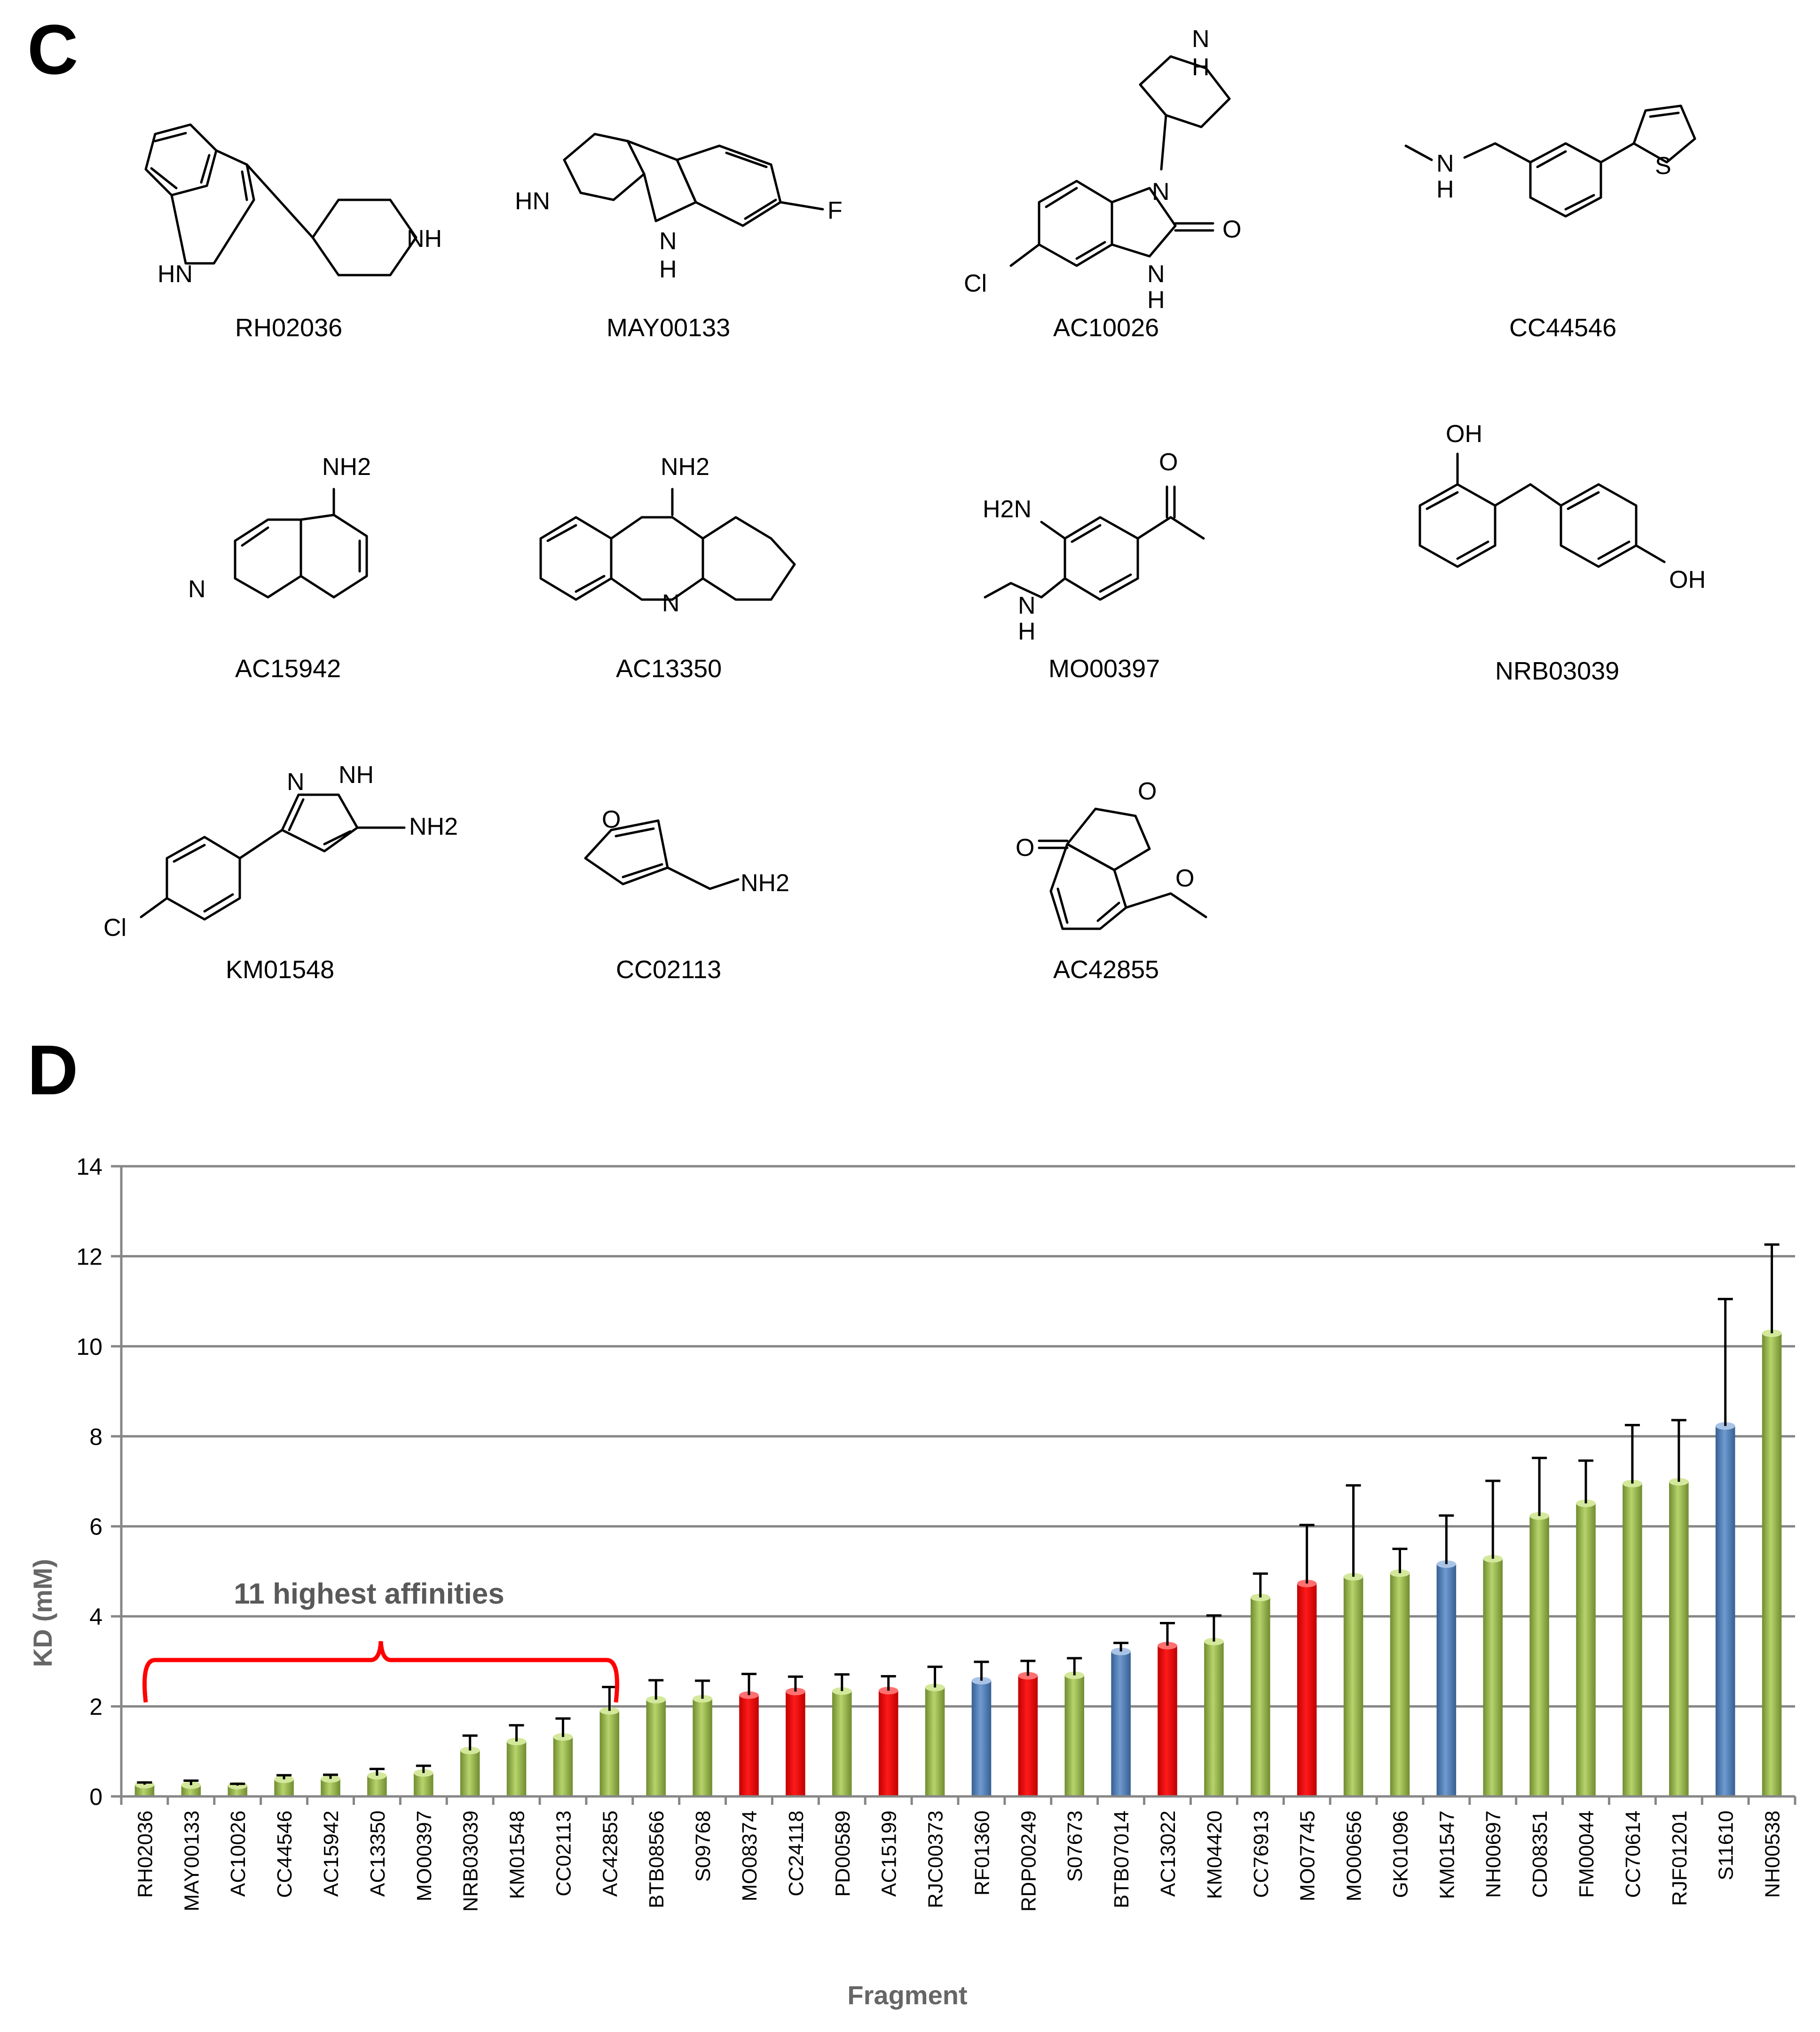 This screenshot has width=1820, height=2032. What do you see at coordinates (907, 1995) in the screenshot?
I see `x-axis-title: Fragment` at bounding box center [907, 1995].